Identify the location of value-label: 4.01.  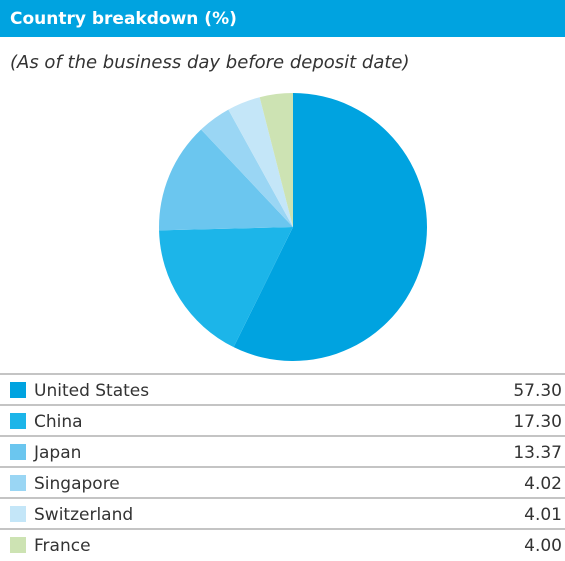
(543, 515).